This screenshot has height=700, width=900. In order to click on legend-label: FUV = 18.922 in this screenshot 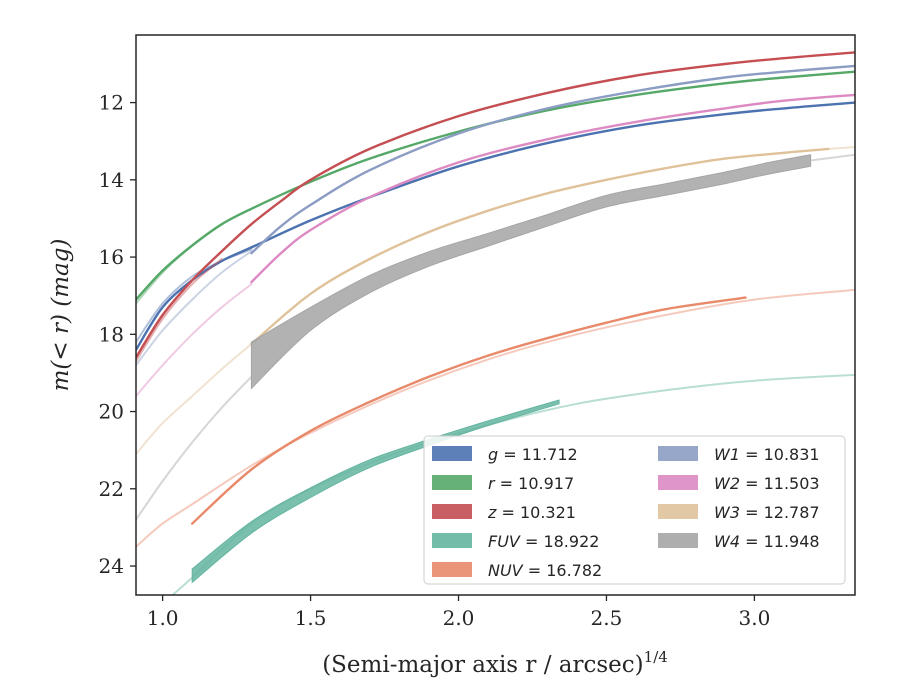, I will do `click(543, 541)`.